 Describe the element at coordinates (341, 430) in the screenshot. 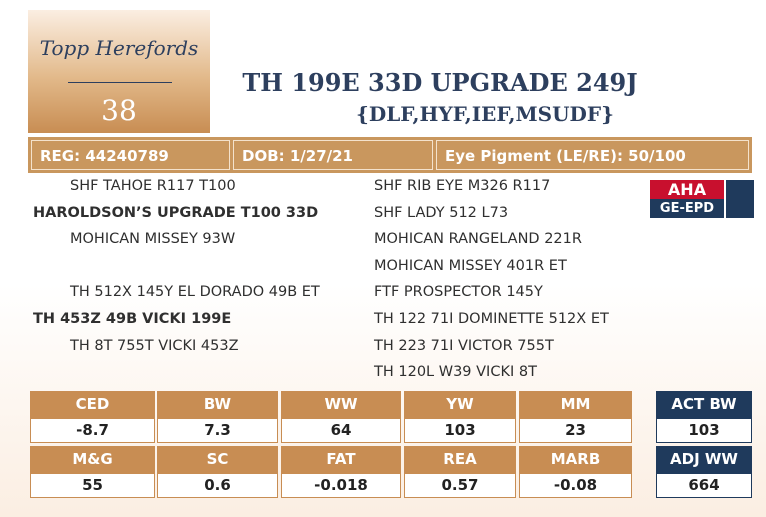

I see `epd-value: 64` at that location.